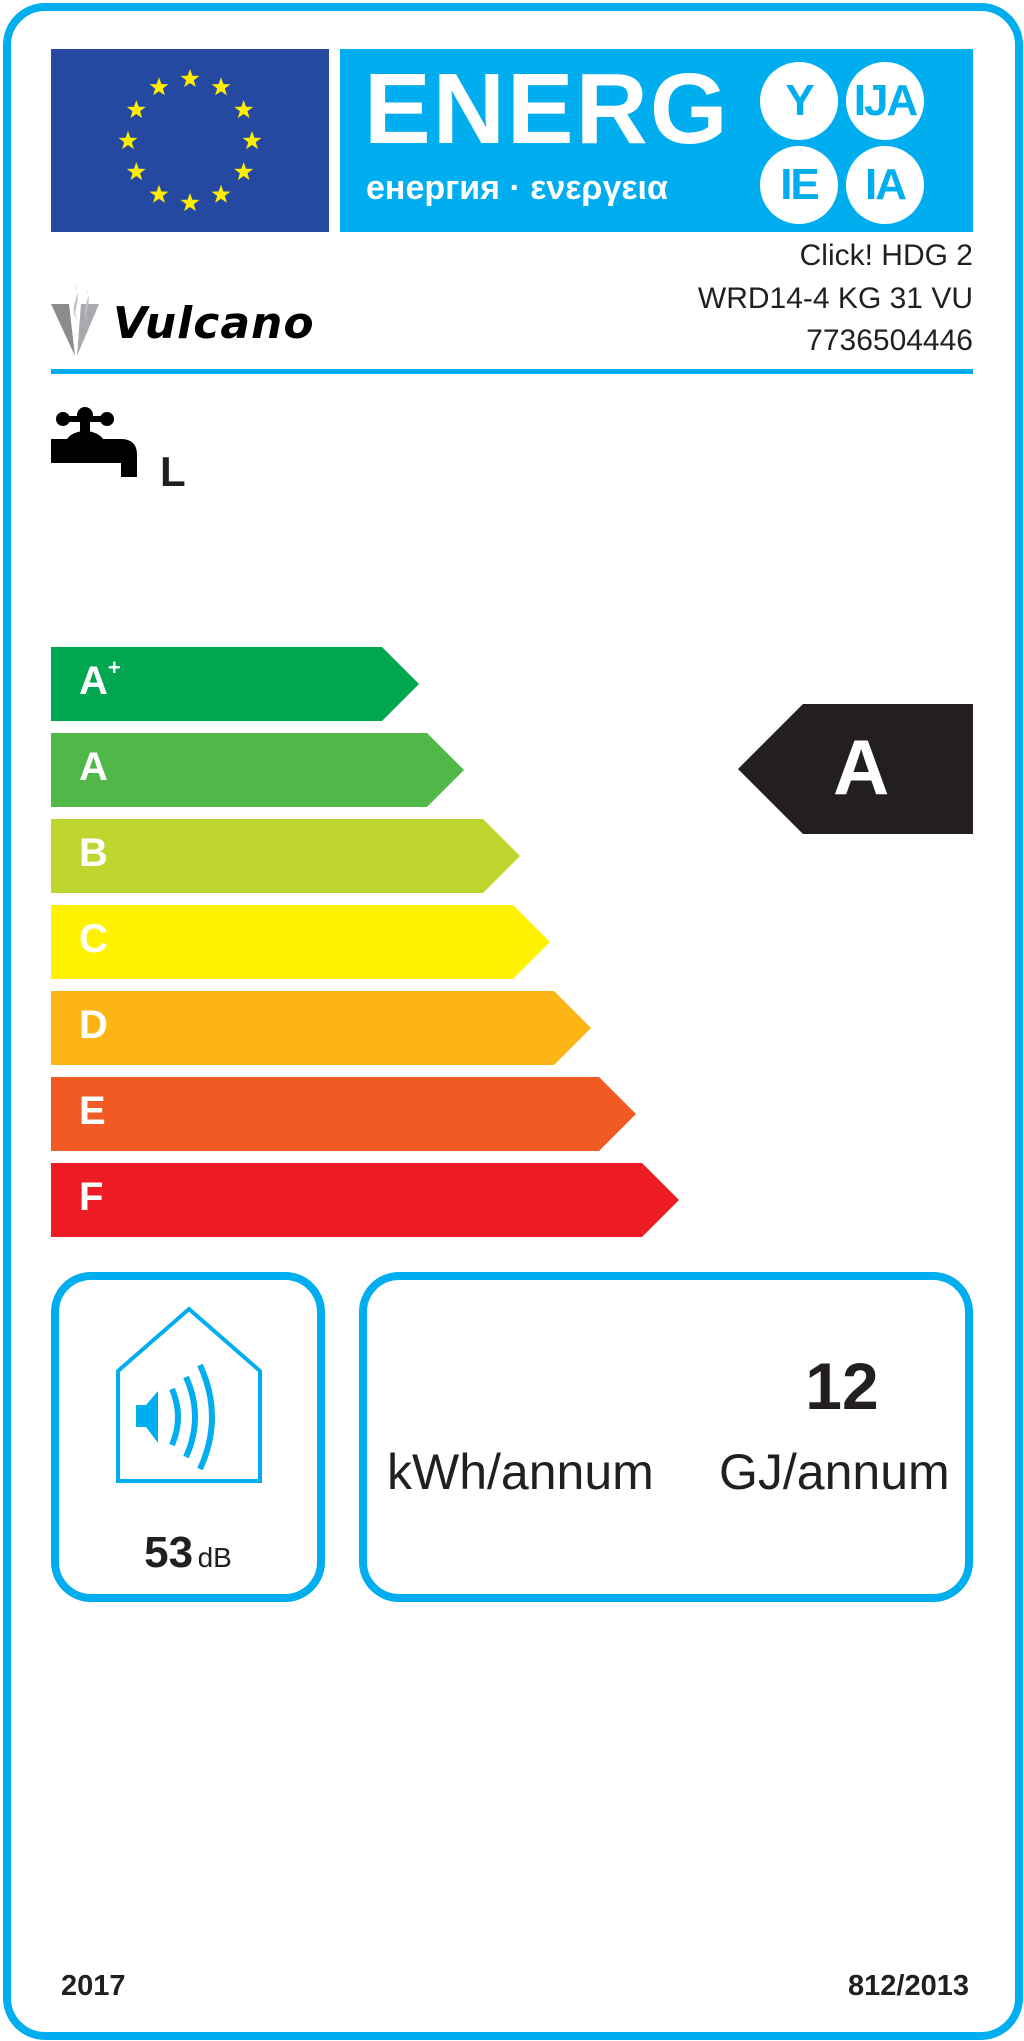  I want to click on energy-title: ENERG, so click(547, 109).